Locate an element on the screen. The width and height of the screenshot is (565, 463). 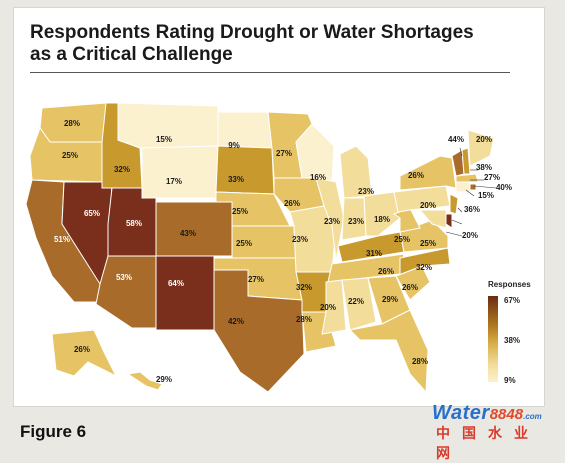
state-label-wv: 25% is located at coordinates (428, 243).